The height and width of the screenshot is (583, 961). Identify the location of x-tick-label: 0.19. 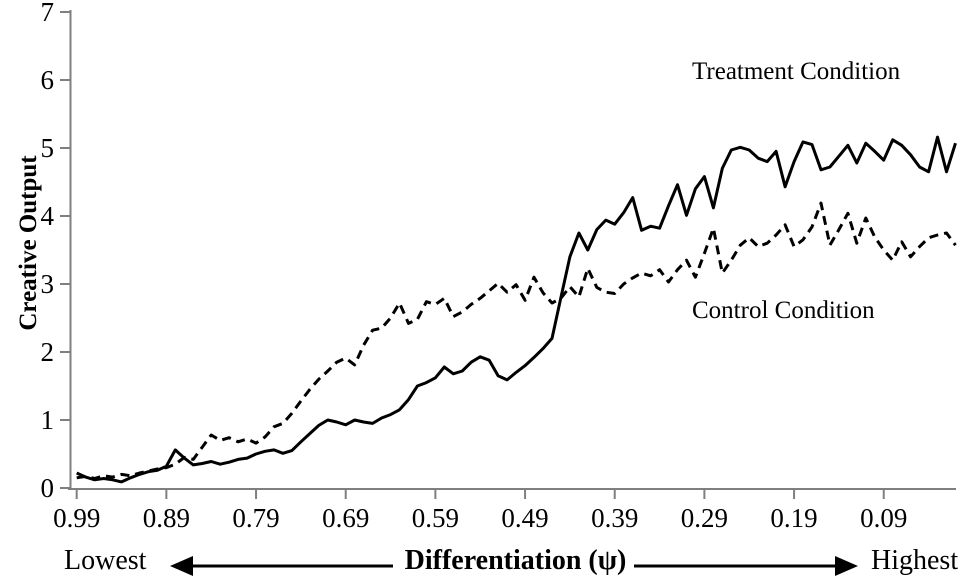
(794, 518).